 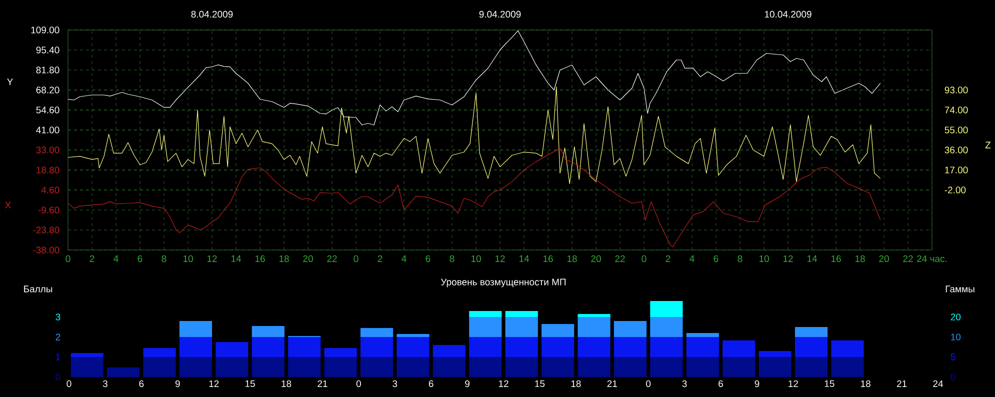 I want to click on x-tick-label: 8, so click(x=164, y=258).